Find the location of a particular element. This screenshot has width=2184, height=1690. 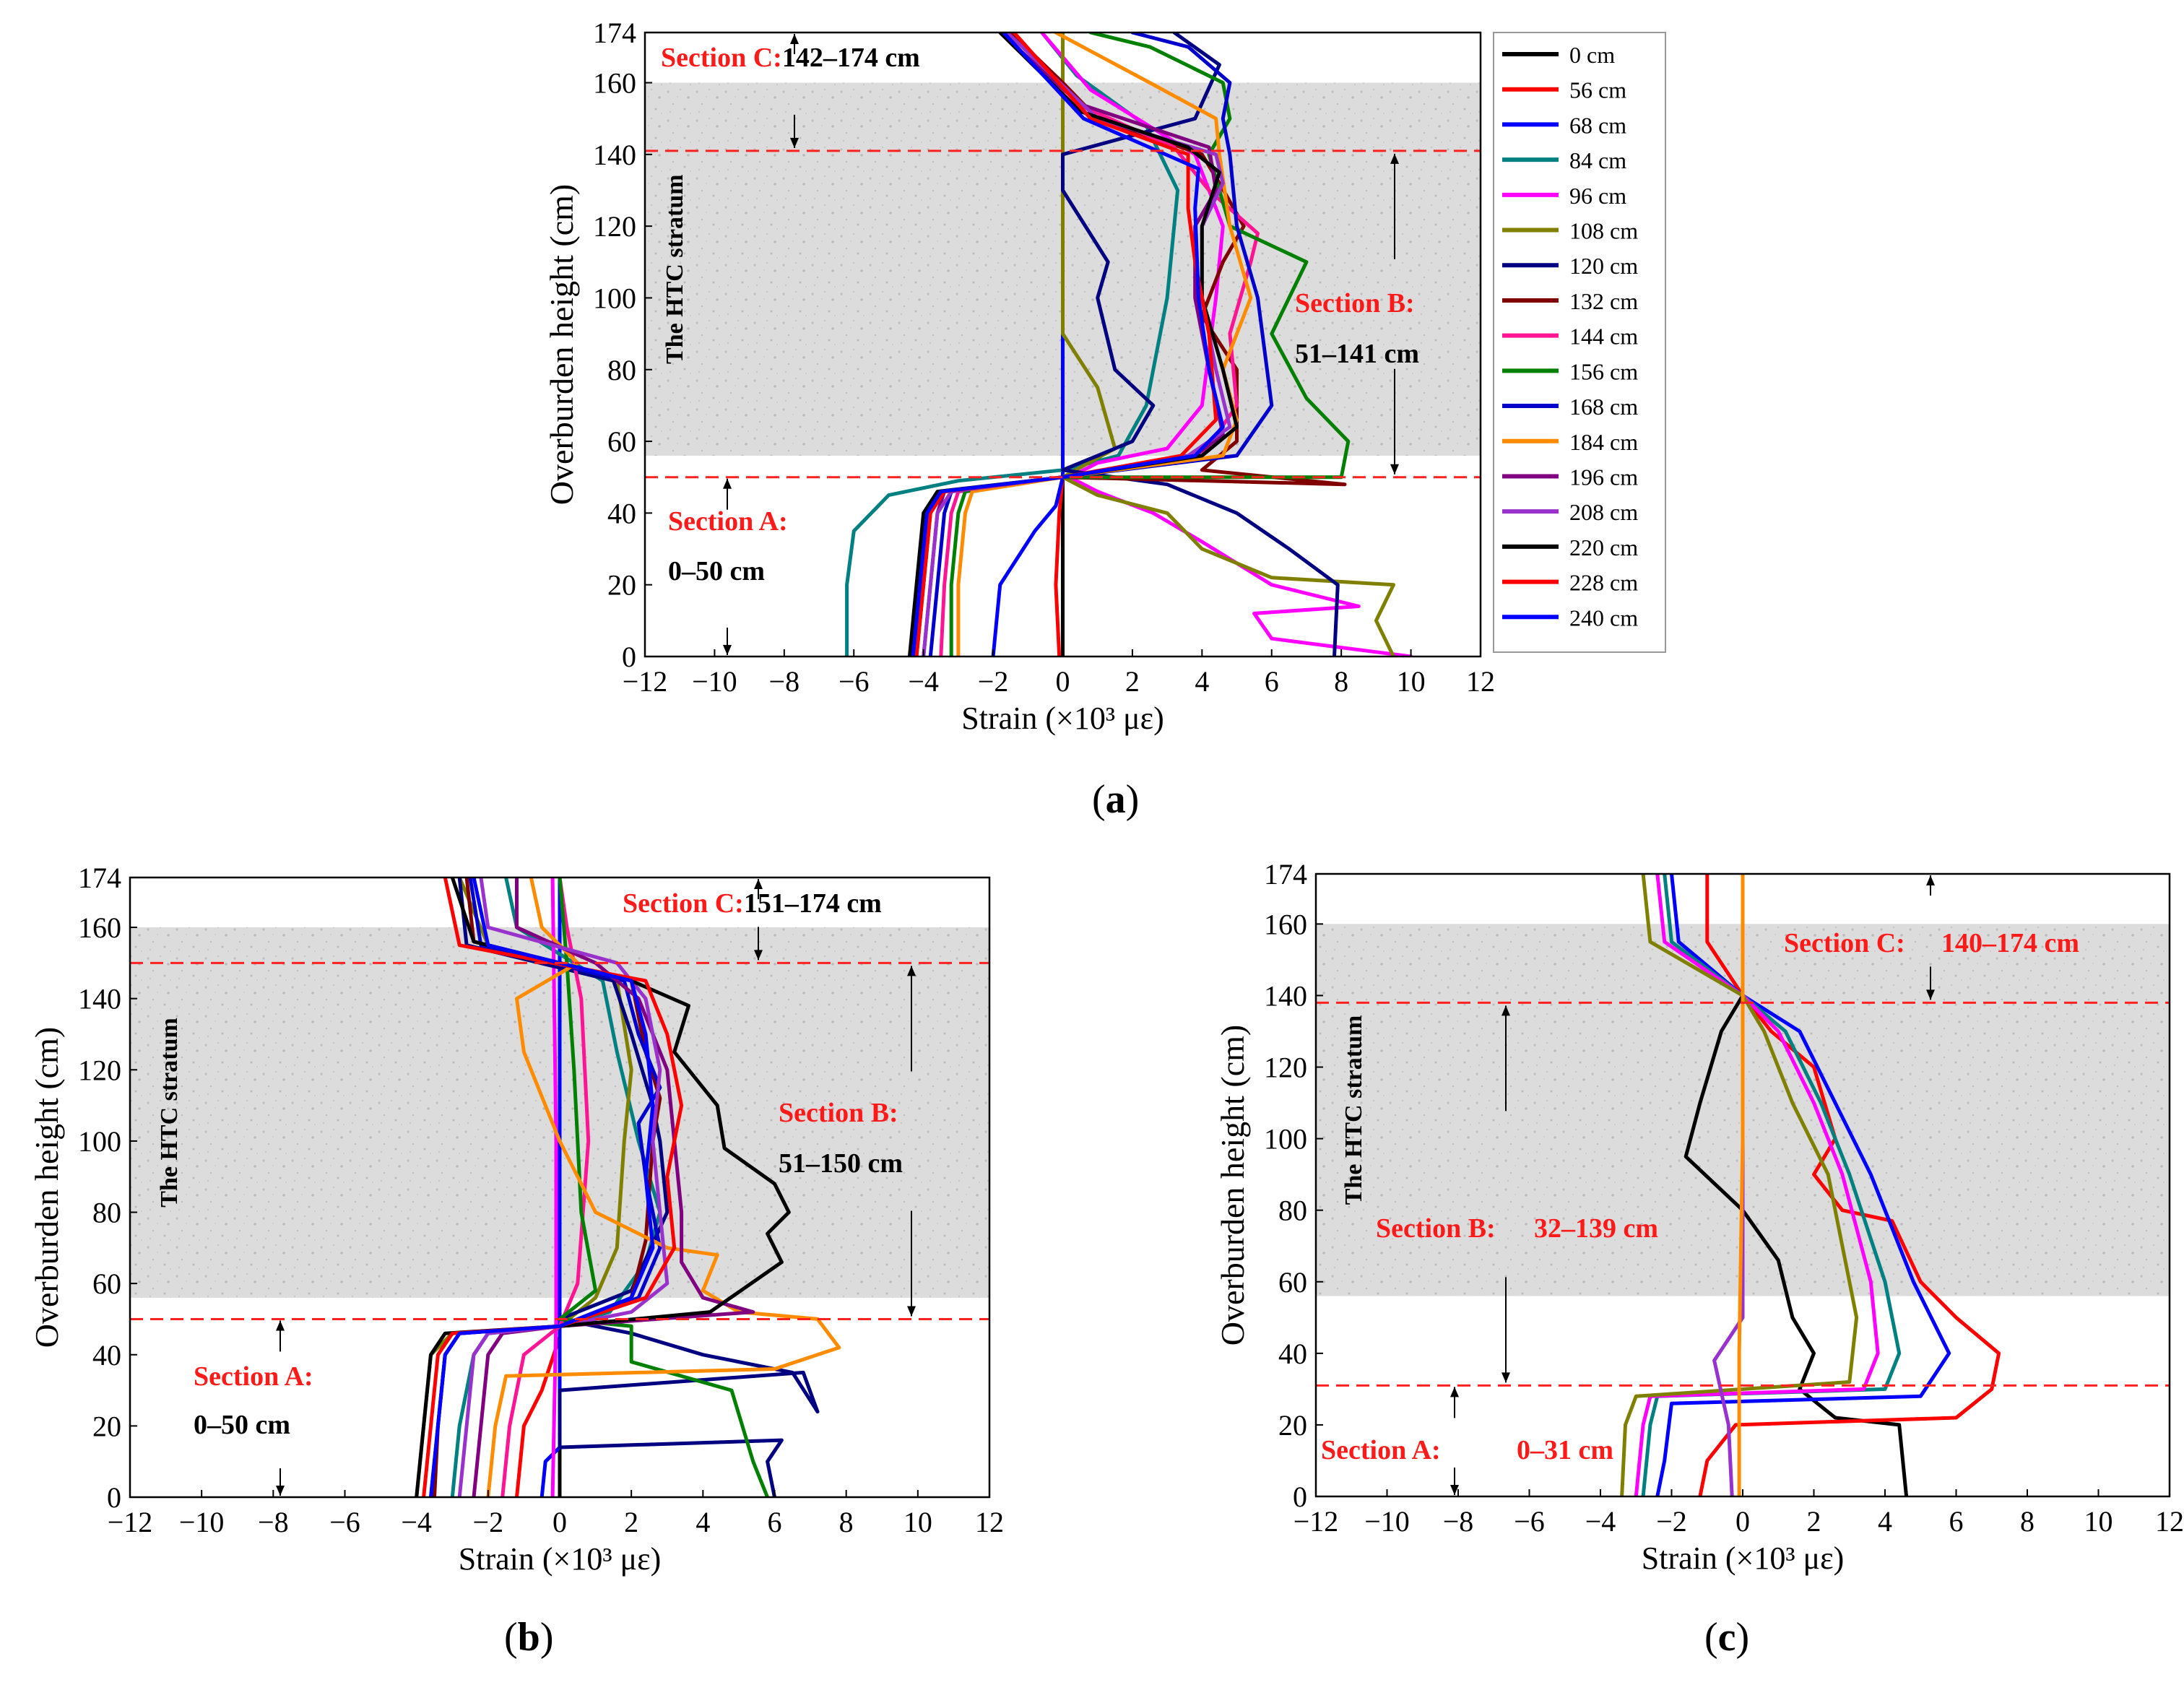

series-line-0-cm is located at coordinates (1796, 1185).